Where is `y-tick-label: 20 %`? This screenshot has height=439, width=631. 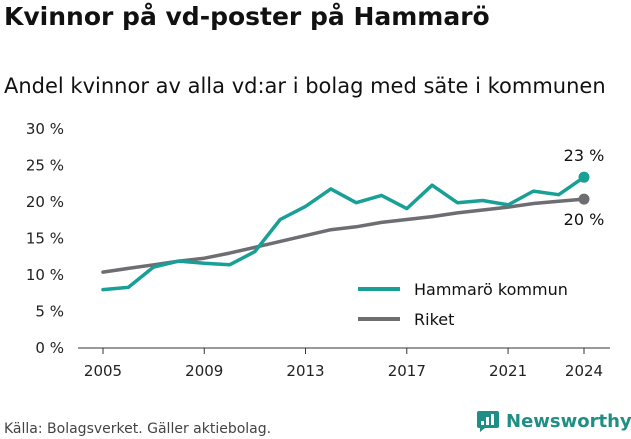 y-tick-label: 20 % is located at coordinates (45, 202).